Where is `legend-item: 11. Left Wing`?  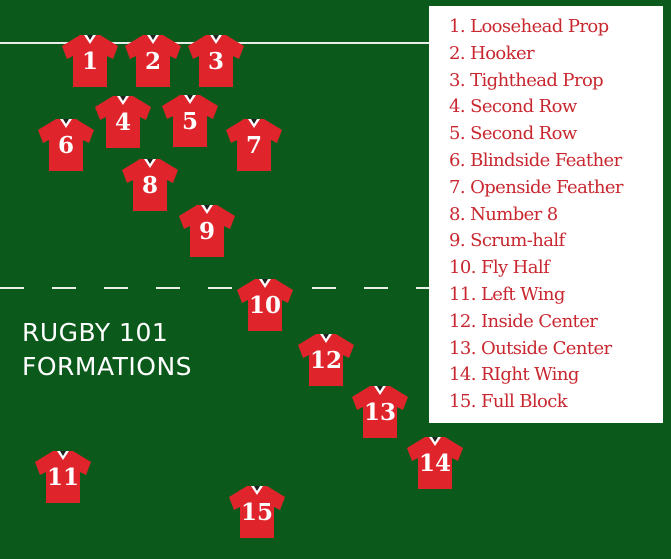 legend-item: 11. Left Wing is located at coordinates (507, 294).